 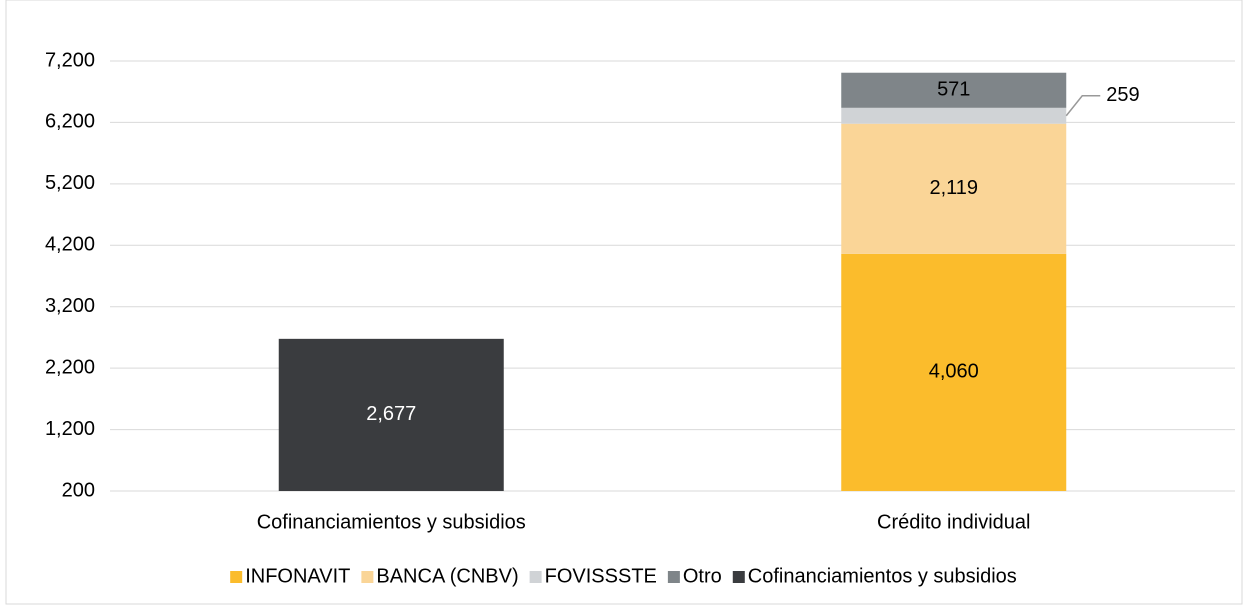 What do you see at coordinates (70, 429) in the screenshot?
I see `y-tick-label: 1,200` at bounding box center [70, 429].